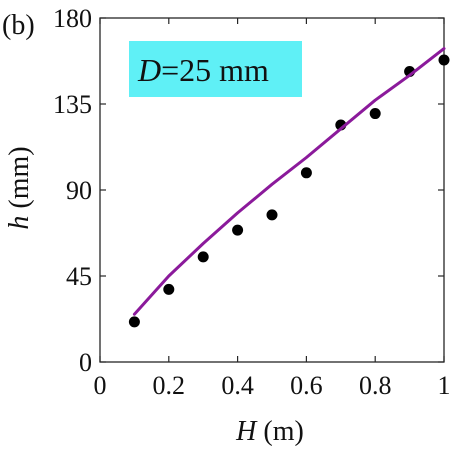 This screenshot has width=460, height=451. I want to click on y-axis-unit: (mm), so click(19, 180).